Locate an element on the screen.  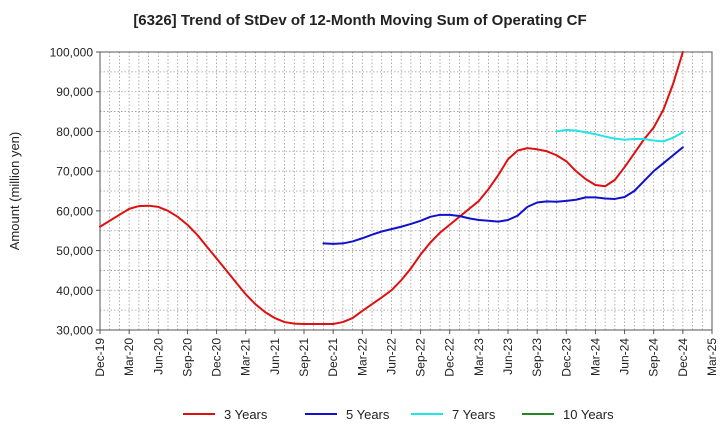
x-tick-label: Jun-22 is located at coordinates (391, 356).